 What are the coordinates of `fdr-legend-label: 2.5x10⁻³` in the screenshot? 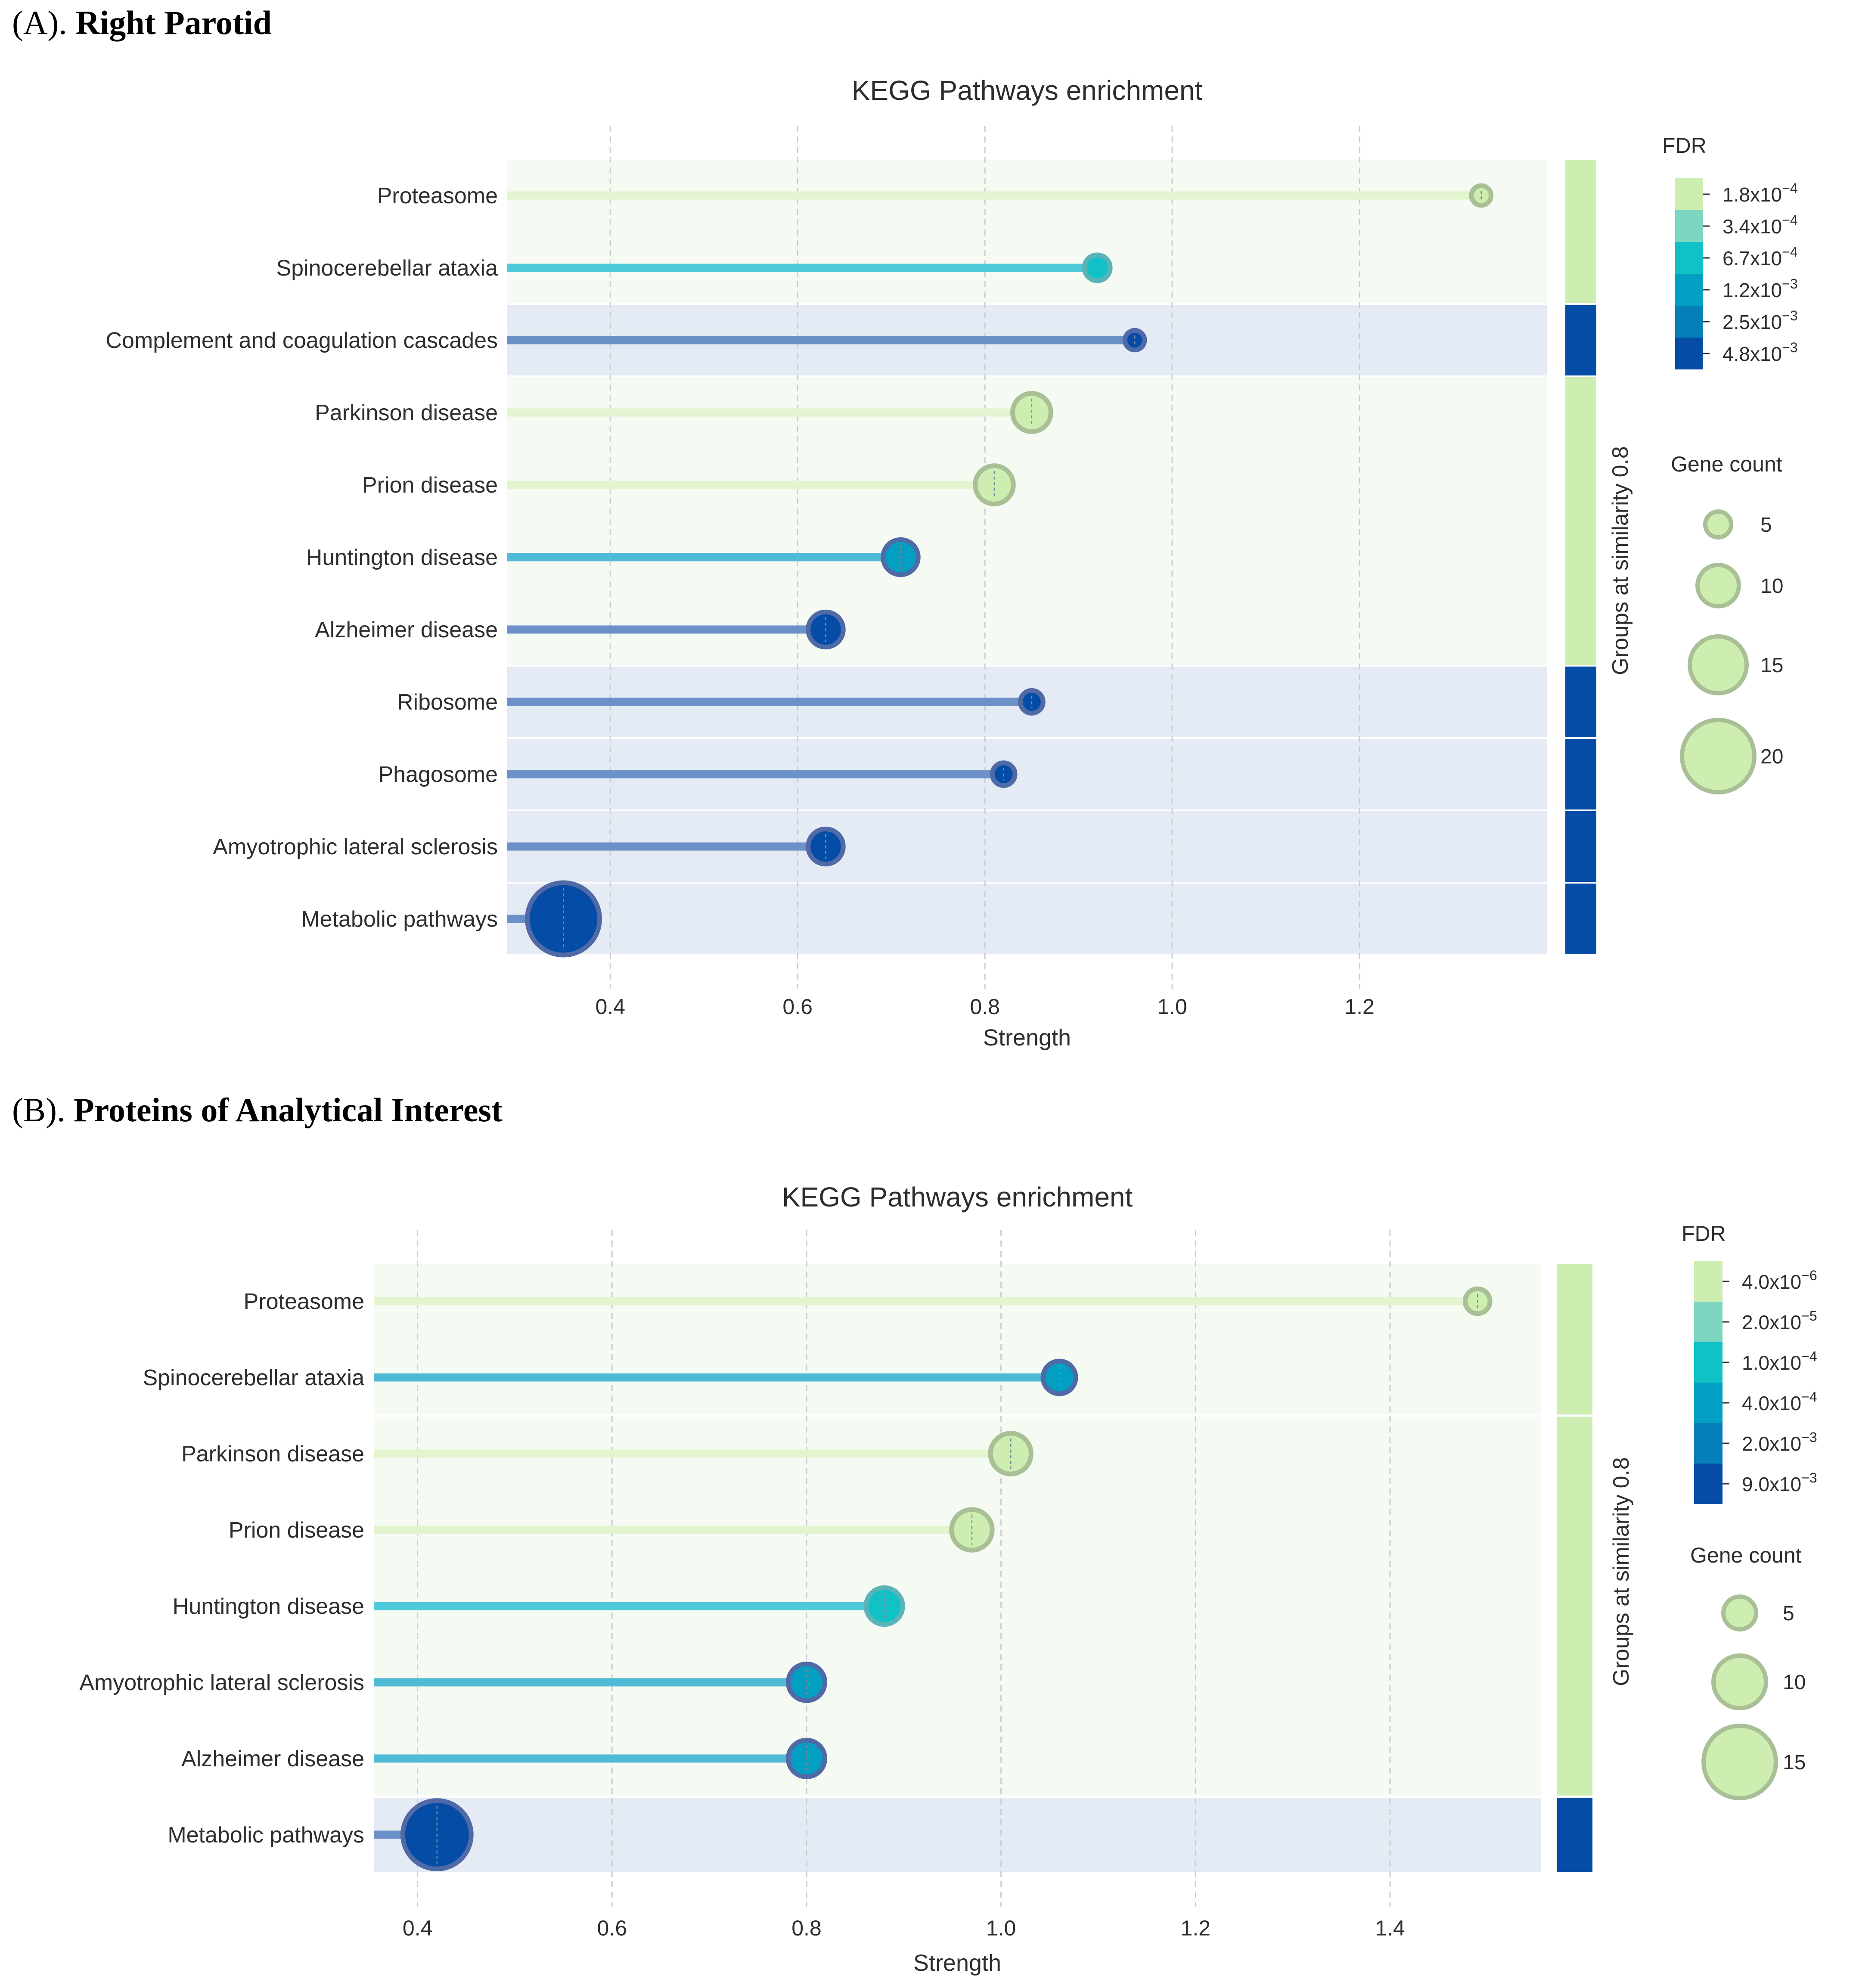 It's located at (1761, 320).